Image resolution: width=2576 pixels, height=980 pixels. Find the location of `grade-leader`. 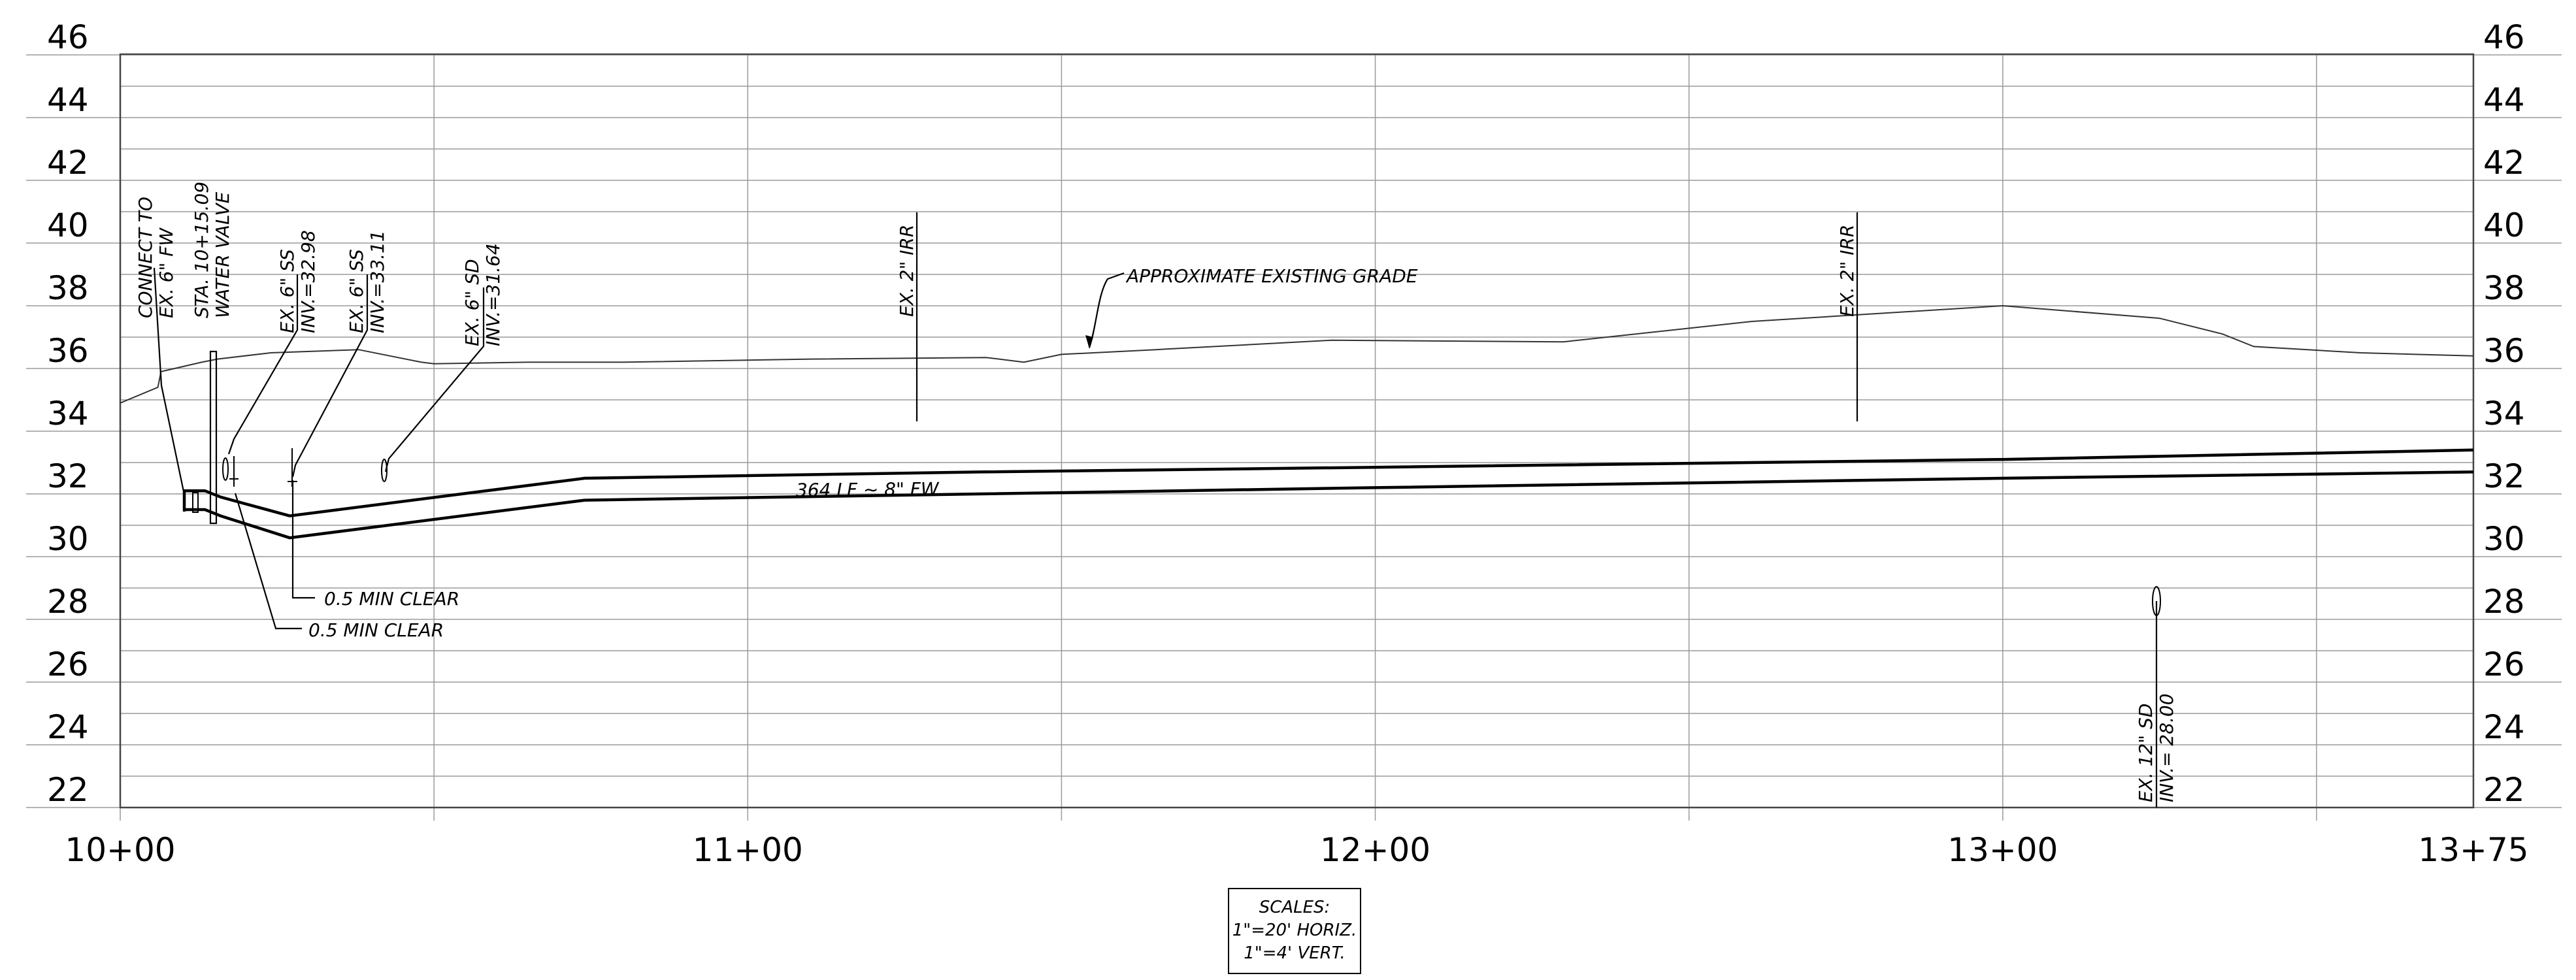

grade-leader is located at coordinates (1106, 310).